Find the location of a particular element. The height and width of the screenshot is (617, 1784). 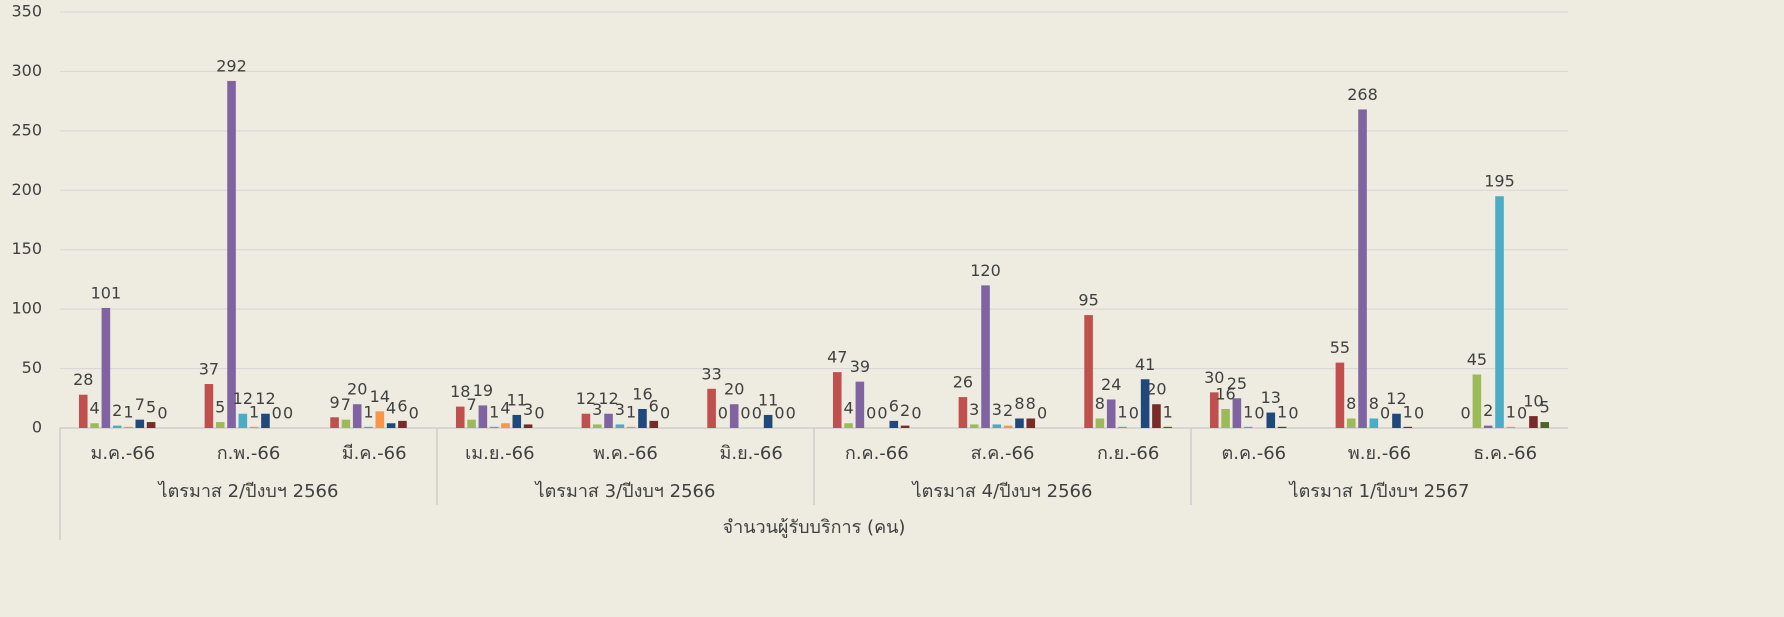

x-tick-label: เม.ย.-66 is located at coordinates (499, 453).